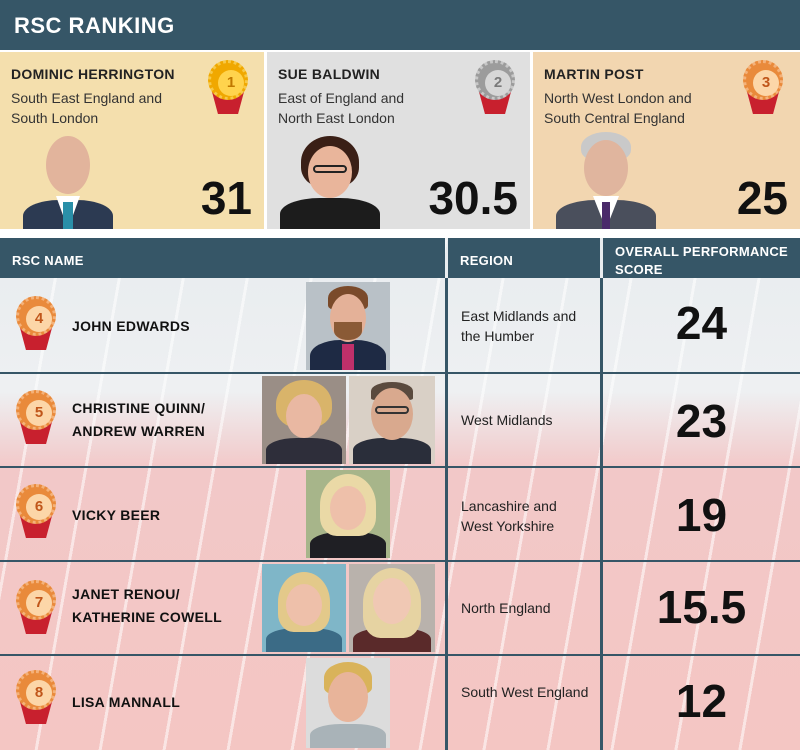 The height and width of the screenshot is (750, 800). I want to click on rsc-name: CHRISTINE QUINN/ ANDREW WARREN, so click(139, 419).